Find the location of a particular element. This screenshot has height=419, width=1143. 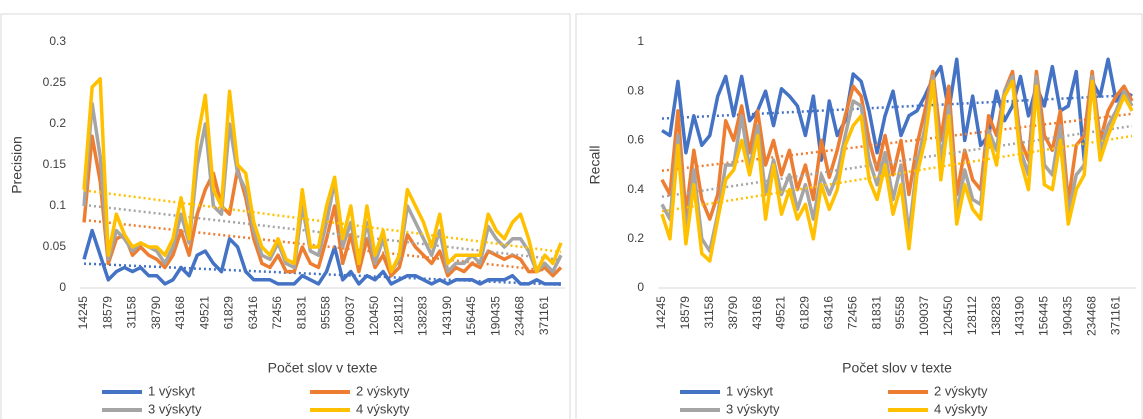

y-tick-label: 0.15 is located at coordinates (55, 164).